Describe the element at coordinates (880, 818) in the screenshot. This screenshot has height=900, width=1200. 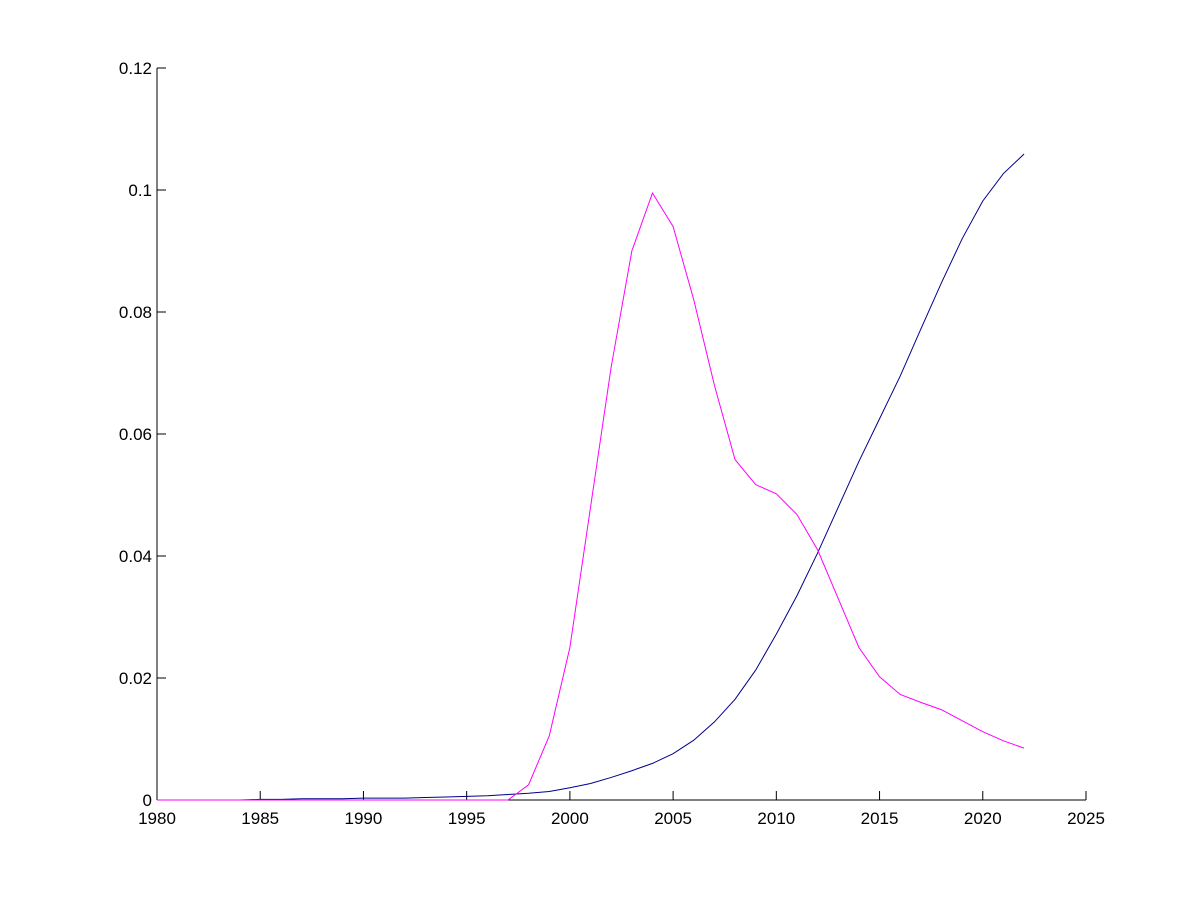
I see `x-tick-label: 2015` at that location.